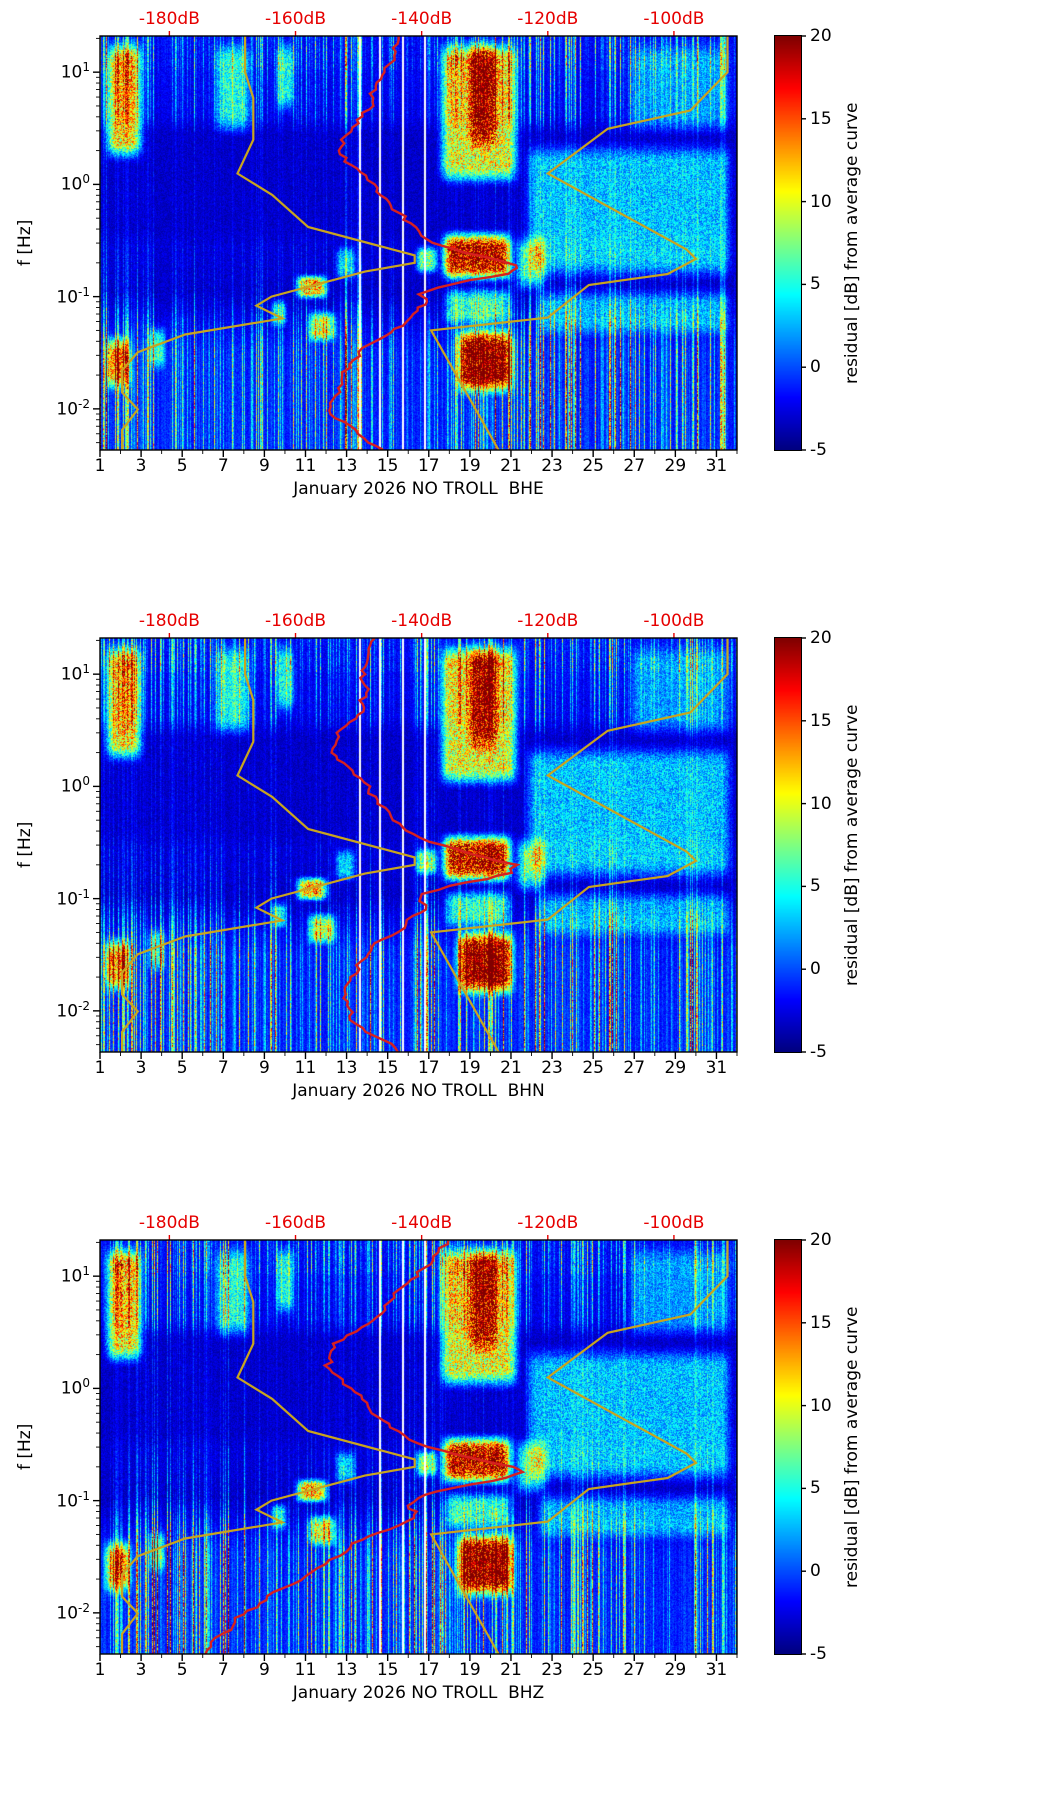  Describe the element at coordinates (418, 1091) in the screenshot. I see `panel-title: January 2026 NO TROLL BHN` at that location.